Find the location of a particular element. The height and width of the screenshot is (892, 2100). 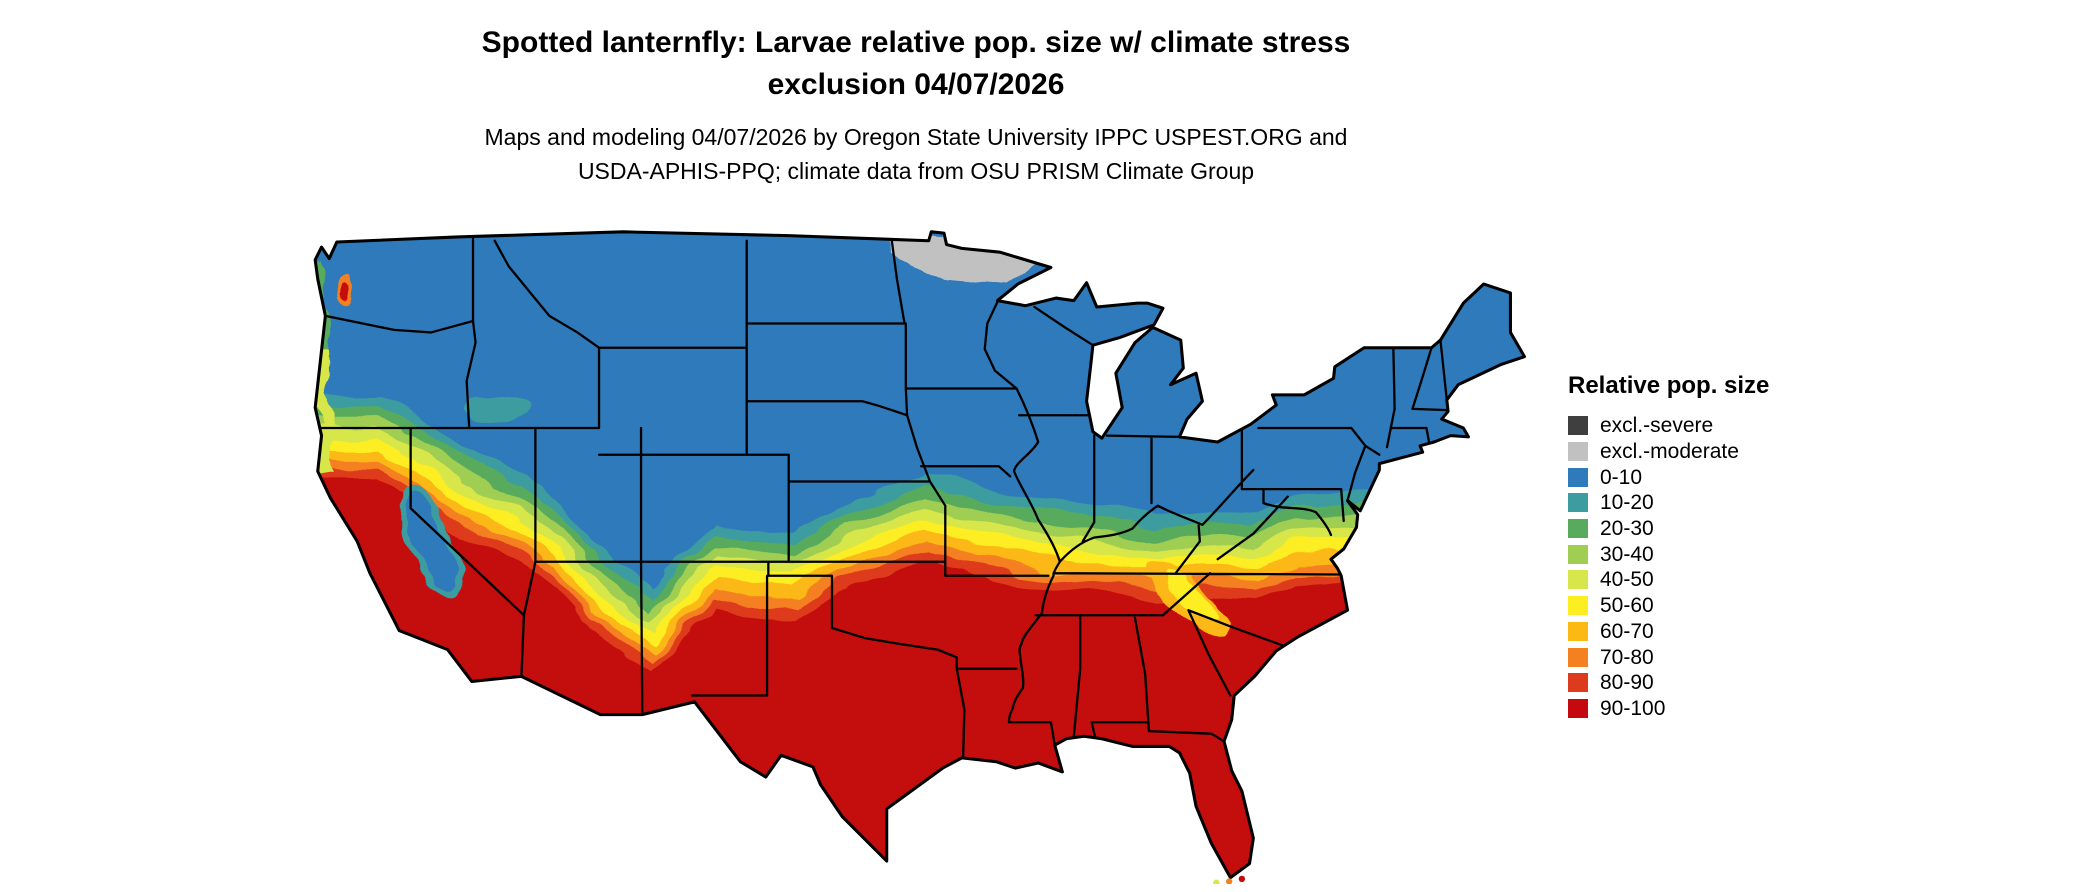

legend-label: 90-100 is located at coordinates (1633, 708).